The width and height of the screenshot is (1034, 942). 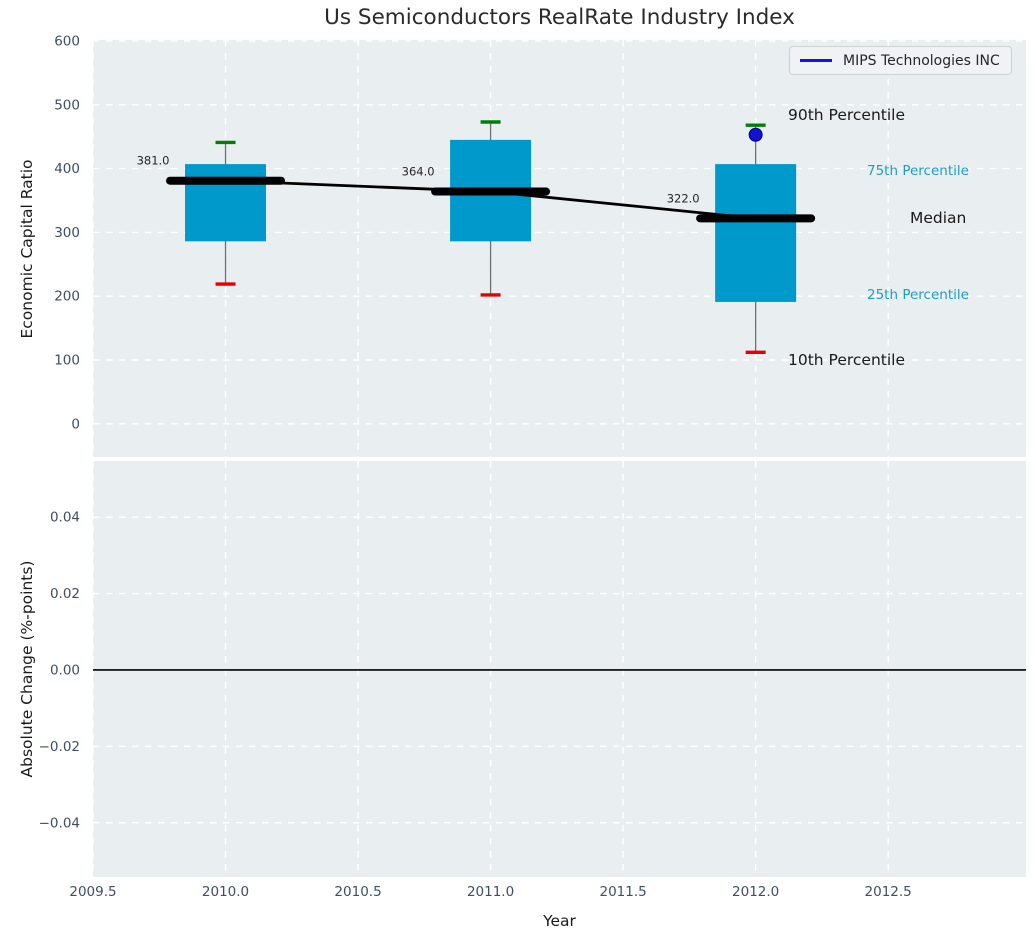 What do you see at coordinates (67, 105) in the screenshot?
I see `top-y-tick-label: 500` at bounding box center [67, 105].